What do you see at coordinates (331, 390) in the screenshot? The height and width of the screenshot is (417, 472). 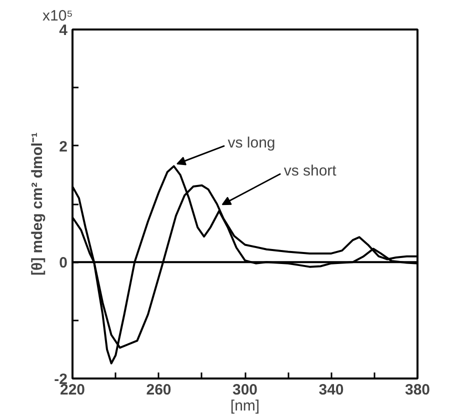 I see `x-tick-label: 340` at bounding box center [331, 390].